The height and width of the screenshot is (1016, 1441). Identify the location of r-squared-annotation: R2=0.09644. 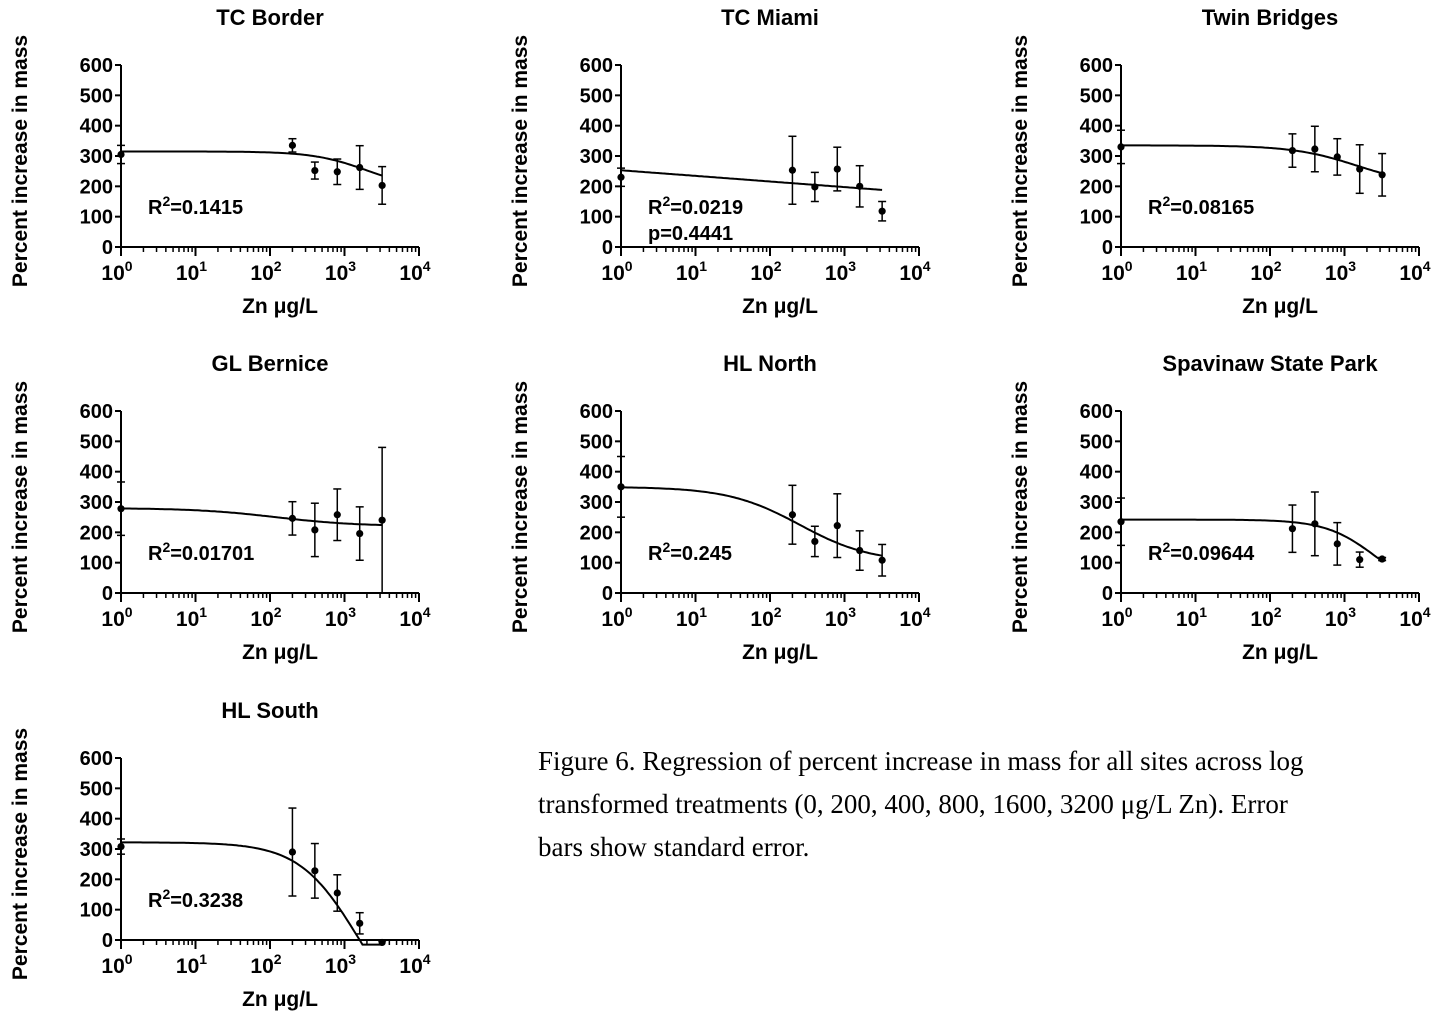
(1201, 552).